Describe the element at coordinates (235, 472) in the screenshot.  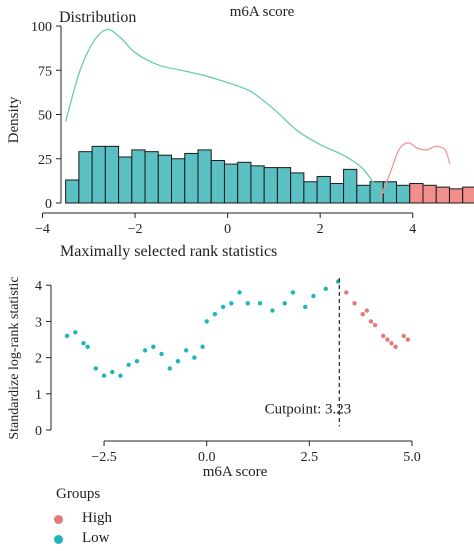
I see `rank-x-axis-label: m6A score` at that location.